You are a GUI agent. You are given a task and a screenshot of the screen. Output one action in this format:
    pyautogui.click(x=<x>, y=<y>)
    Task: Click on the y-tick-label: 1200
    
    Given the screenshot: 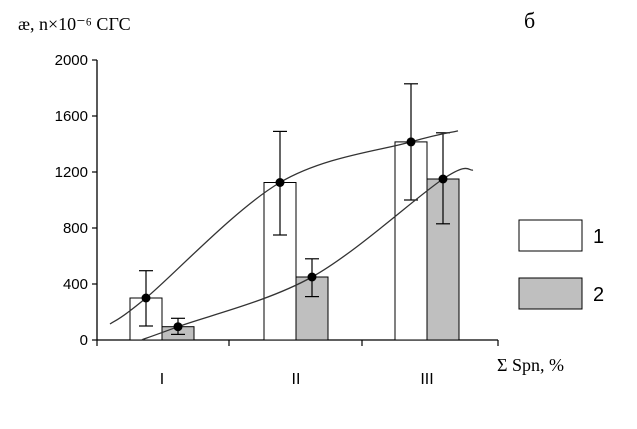 What is the action you would take?
    pyautogui.click(x=71, y=172)
    